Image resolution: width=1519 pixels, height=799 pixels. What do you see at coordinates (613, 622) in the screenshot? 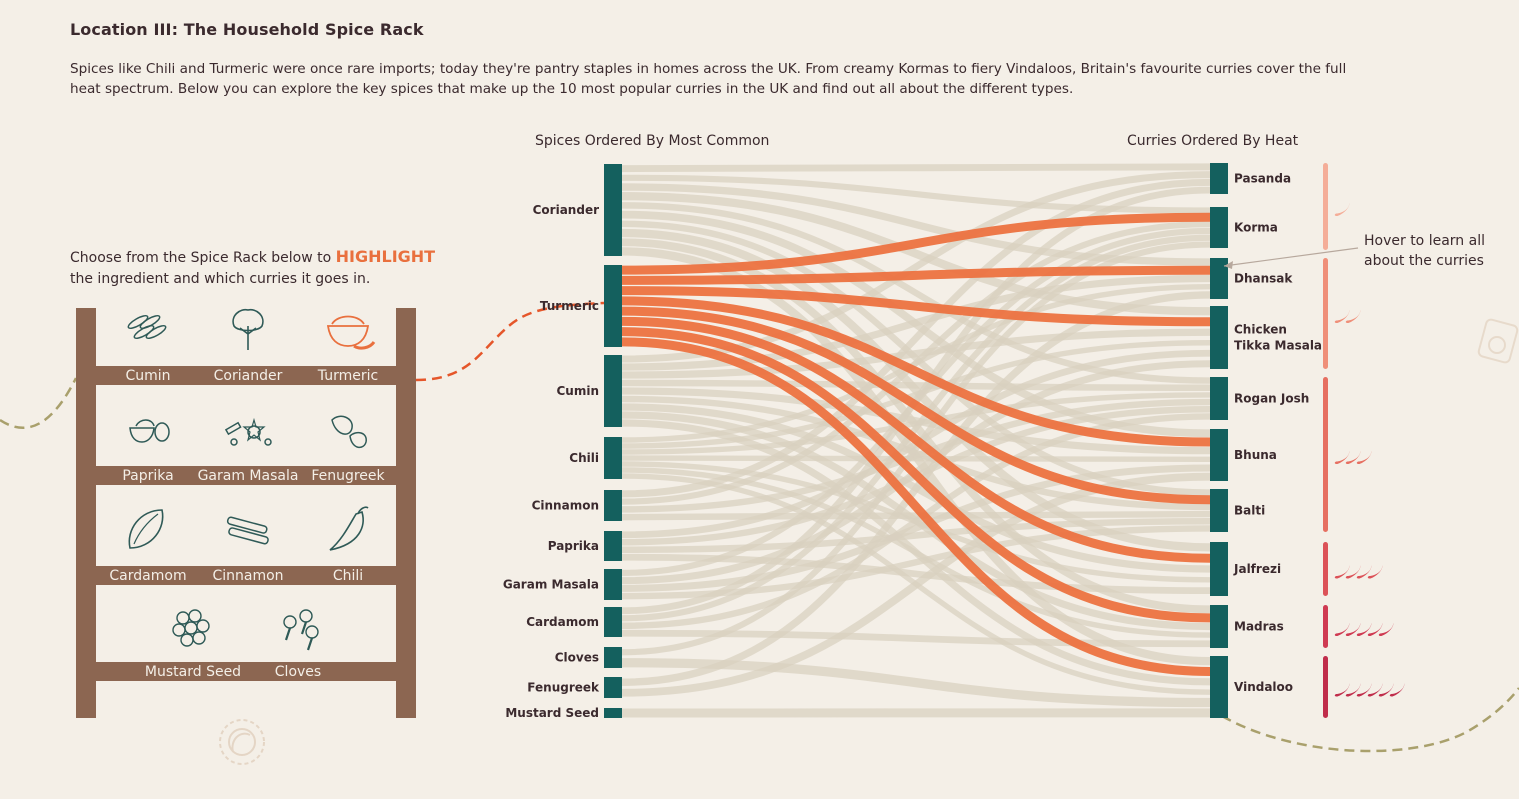
I see `spice-node-cardamom` at bounding box center [613, 622].